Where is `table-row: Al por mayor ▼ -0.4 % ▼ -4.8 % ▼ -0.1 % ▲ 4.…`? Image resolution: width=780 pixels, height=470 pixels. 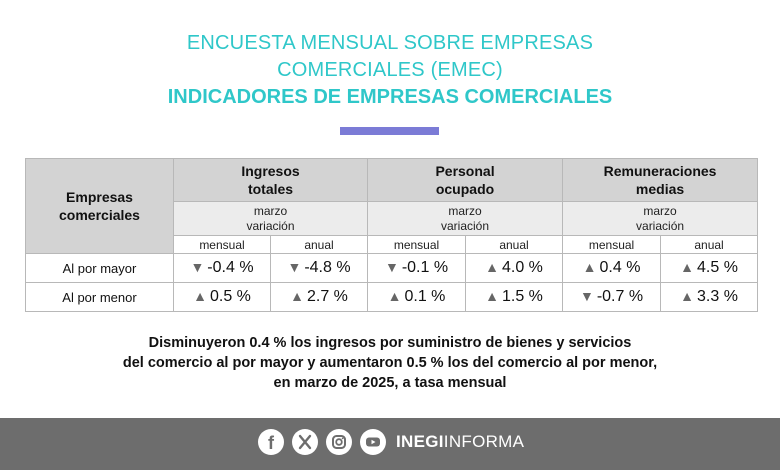
table-row: Al por mayor ▼ -0.4 % ▼ -4.8 % ▼ -0.1 % ▲ 4.… is located at coordinates (392, 268).